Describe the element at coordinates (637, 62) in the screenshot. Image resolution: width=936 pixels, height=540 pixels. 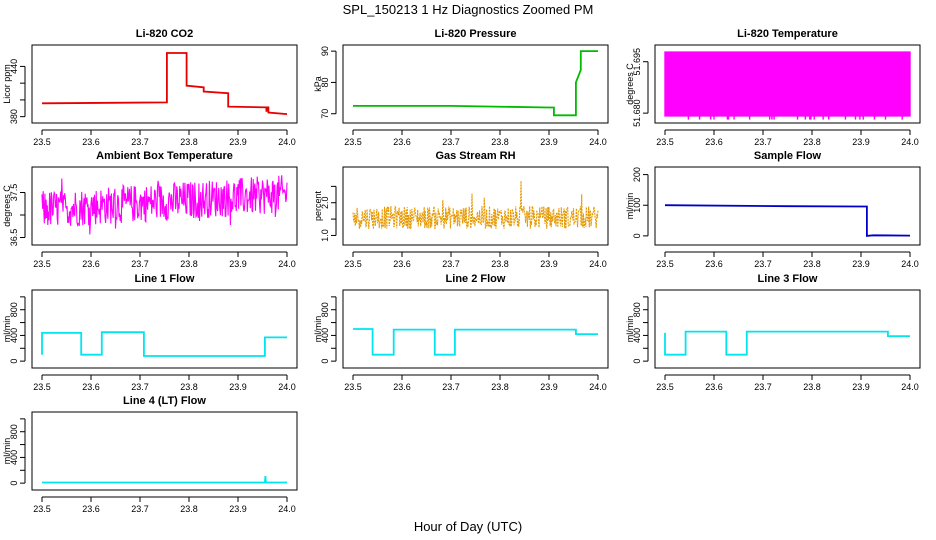
I see `y-tick-label: 51.695` at that location.